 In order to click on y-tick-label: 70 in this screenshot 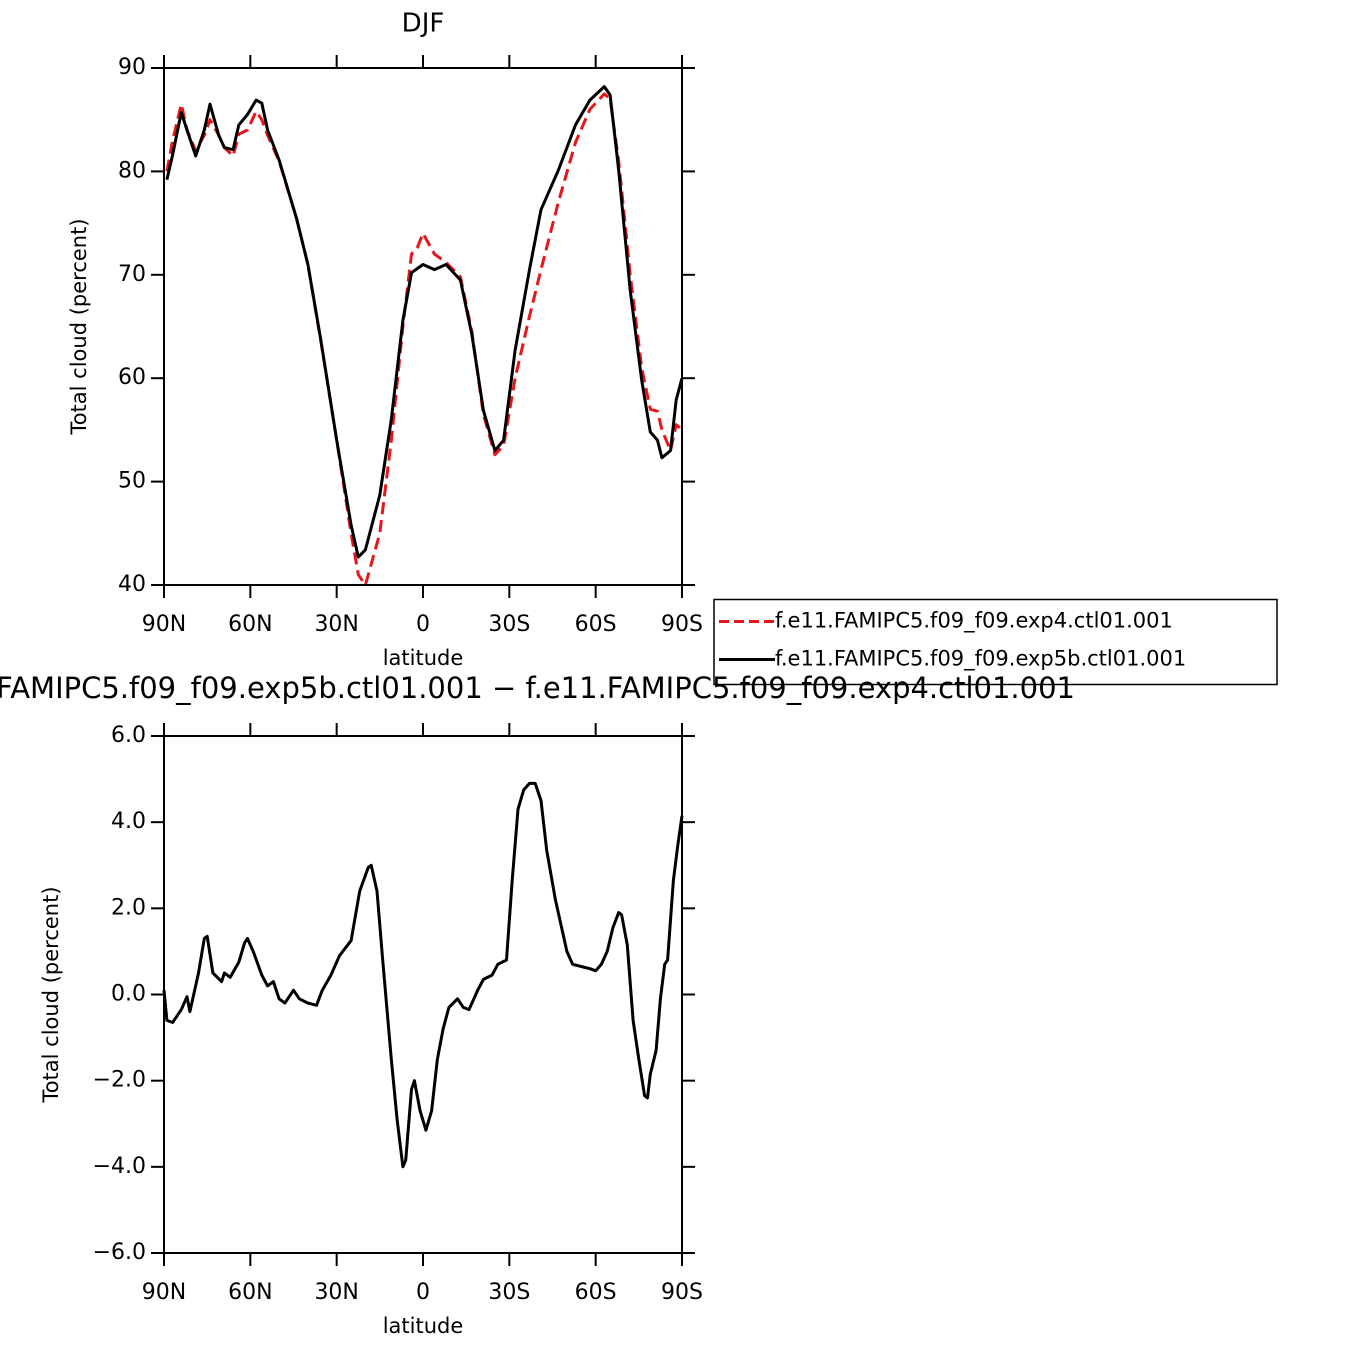, I will do `click(132, 274)`.